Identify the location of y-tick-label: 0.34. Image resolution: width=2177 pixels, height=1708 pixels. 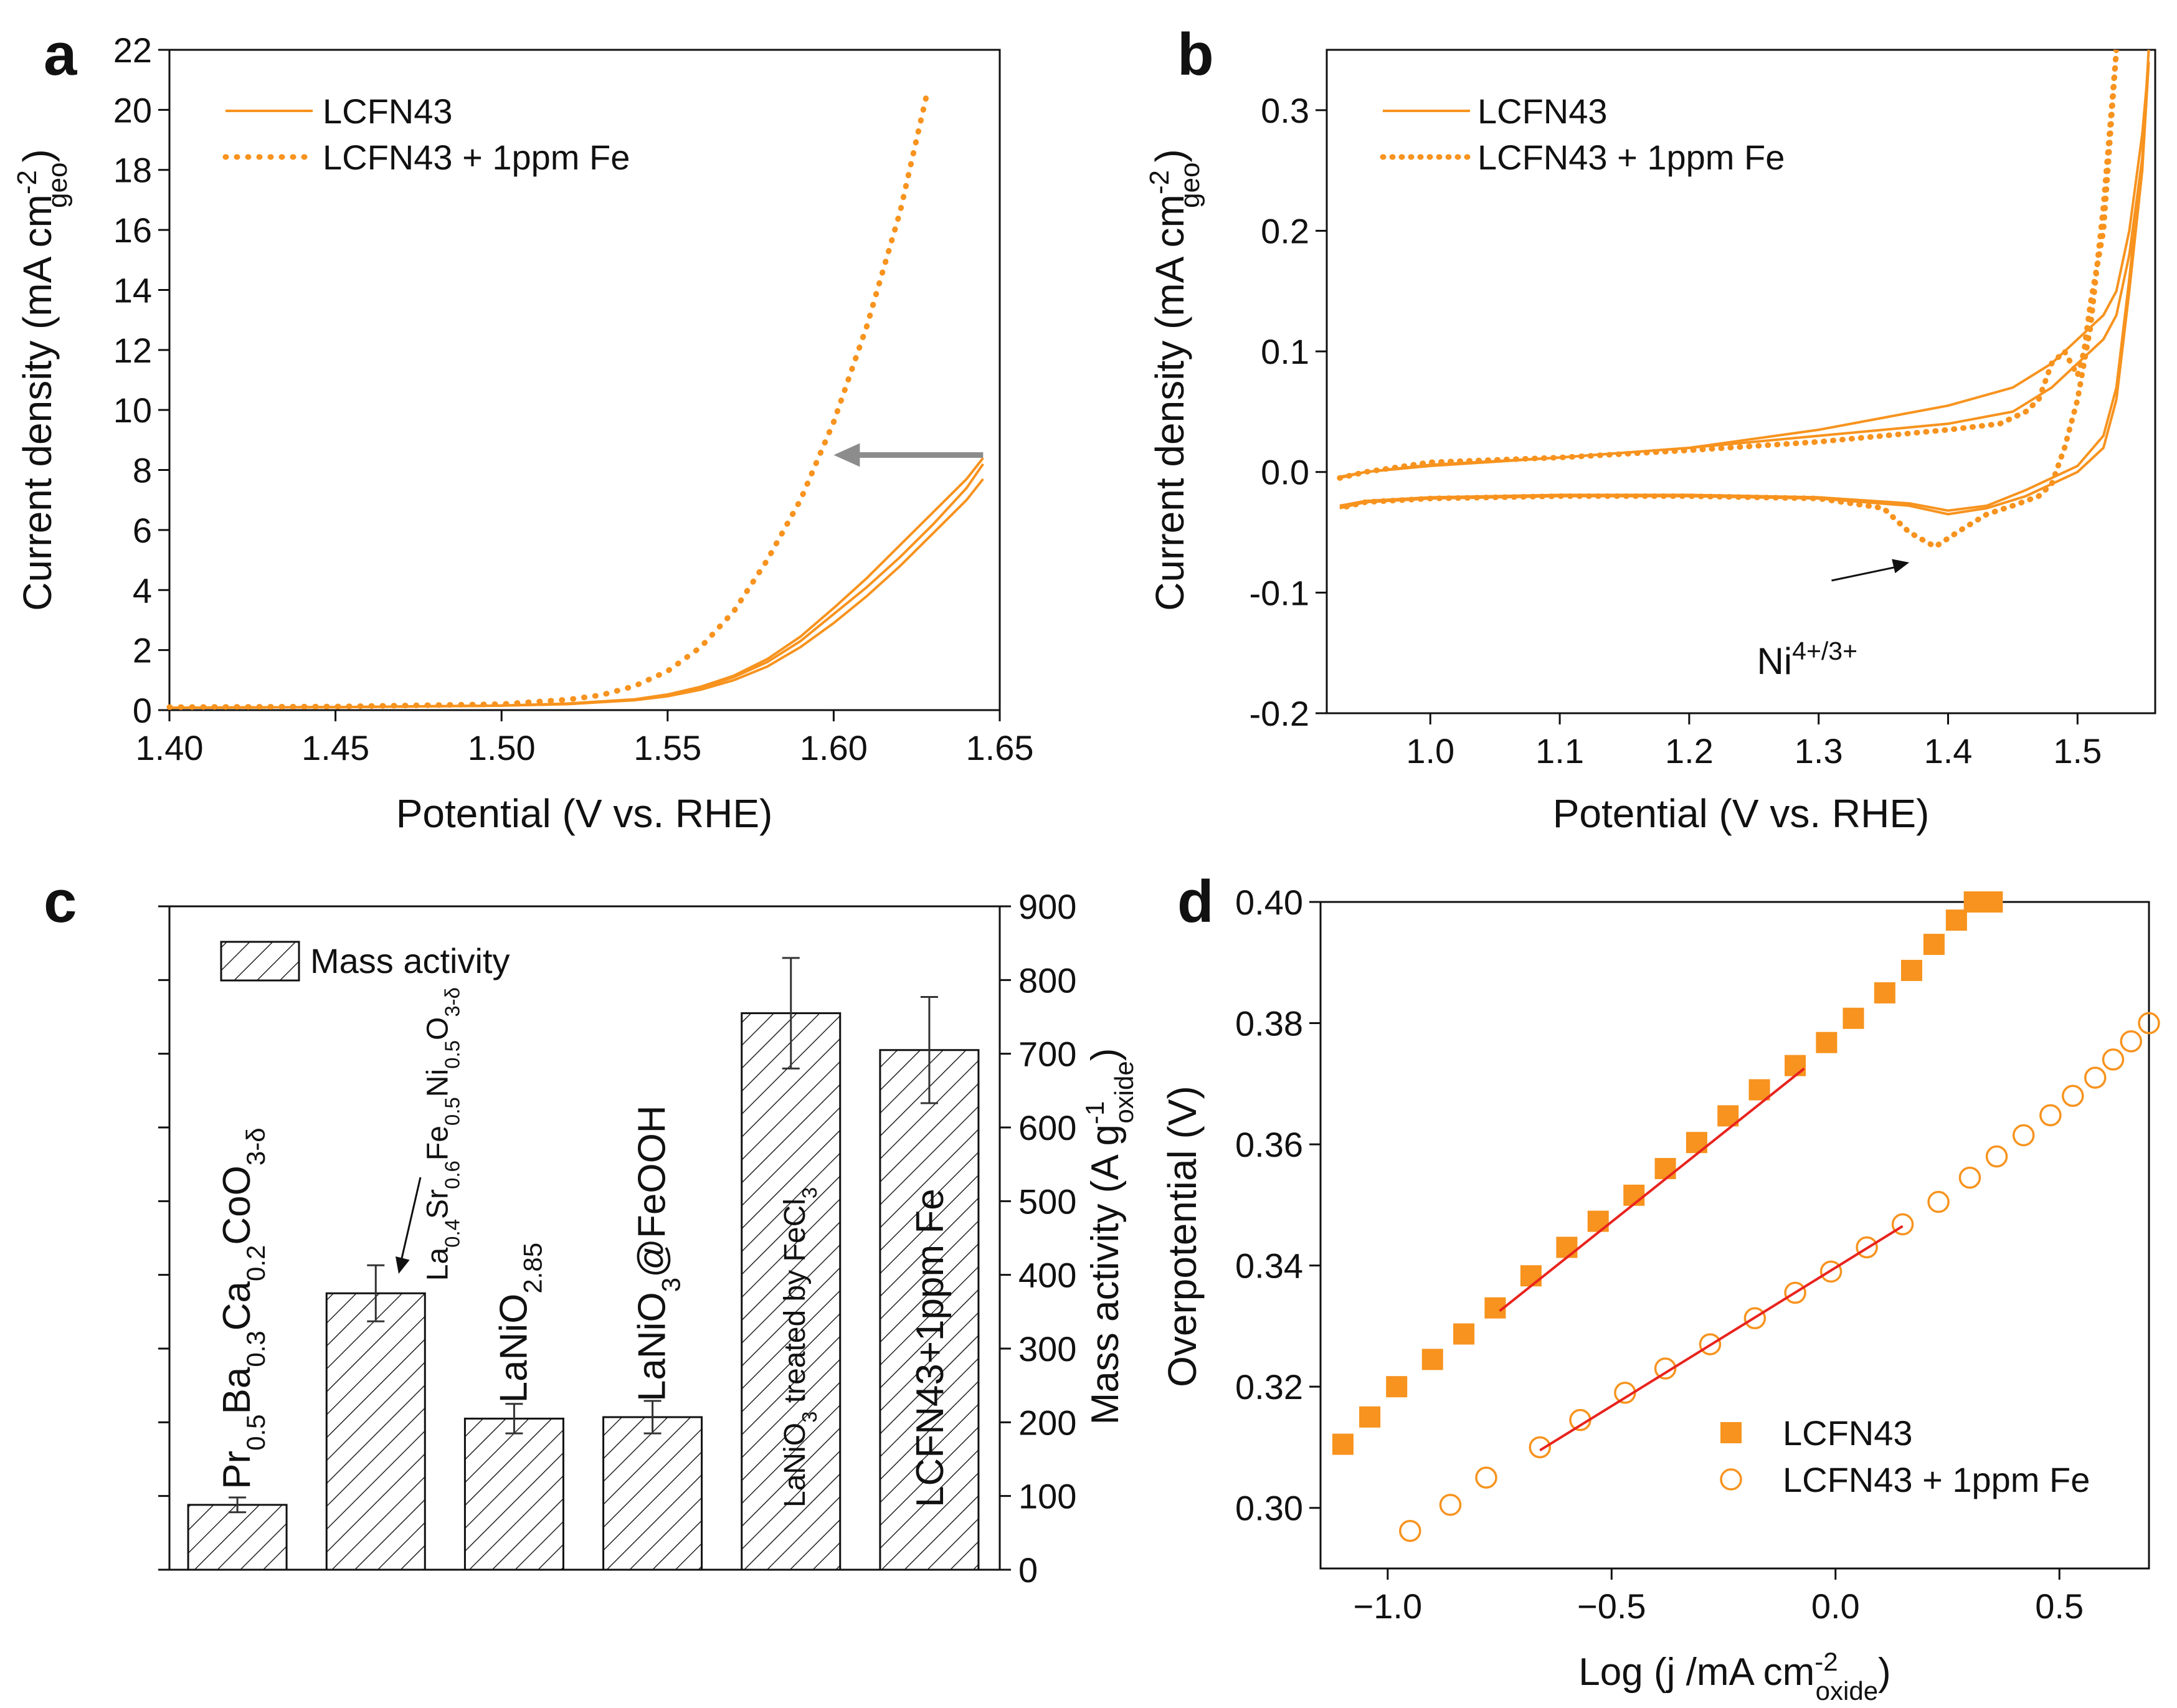
(1269, 1266).